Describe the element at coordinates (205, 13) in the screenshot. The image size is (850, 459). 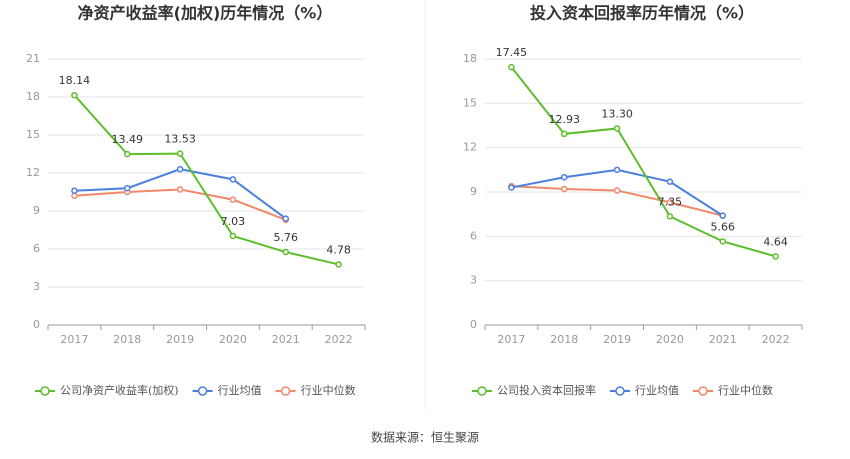
I see `chart-title: 净资产收益率(加权)历年情况（%）` at that location.